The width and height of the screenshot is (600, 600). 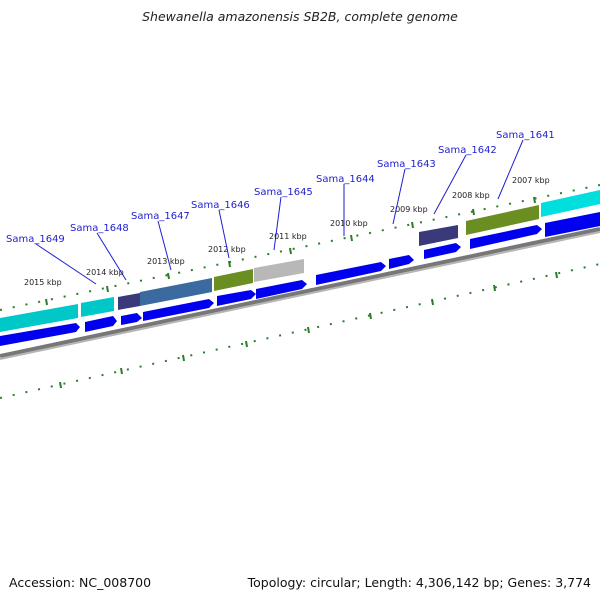 What do you see at coordinates (220, 205) in the screenshot?
I see `gene-label-sama-1646: Sama_1646` at bounding box center [220, 205].